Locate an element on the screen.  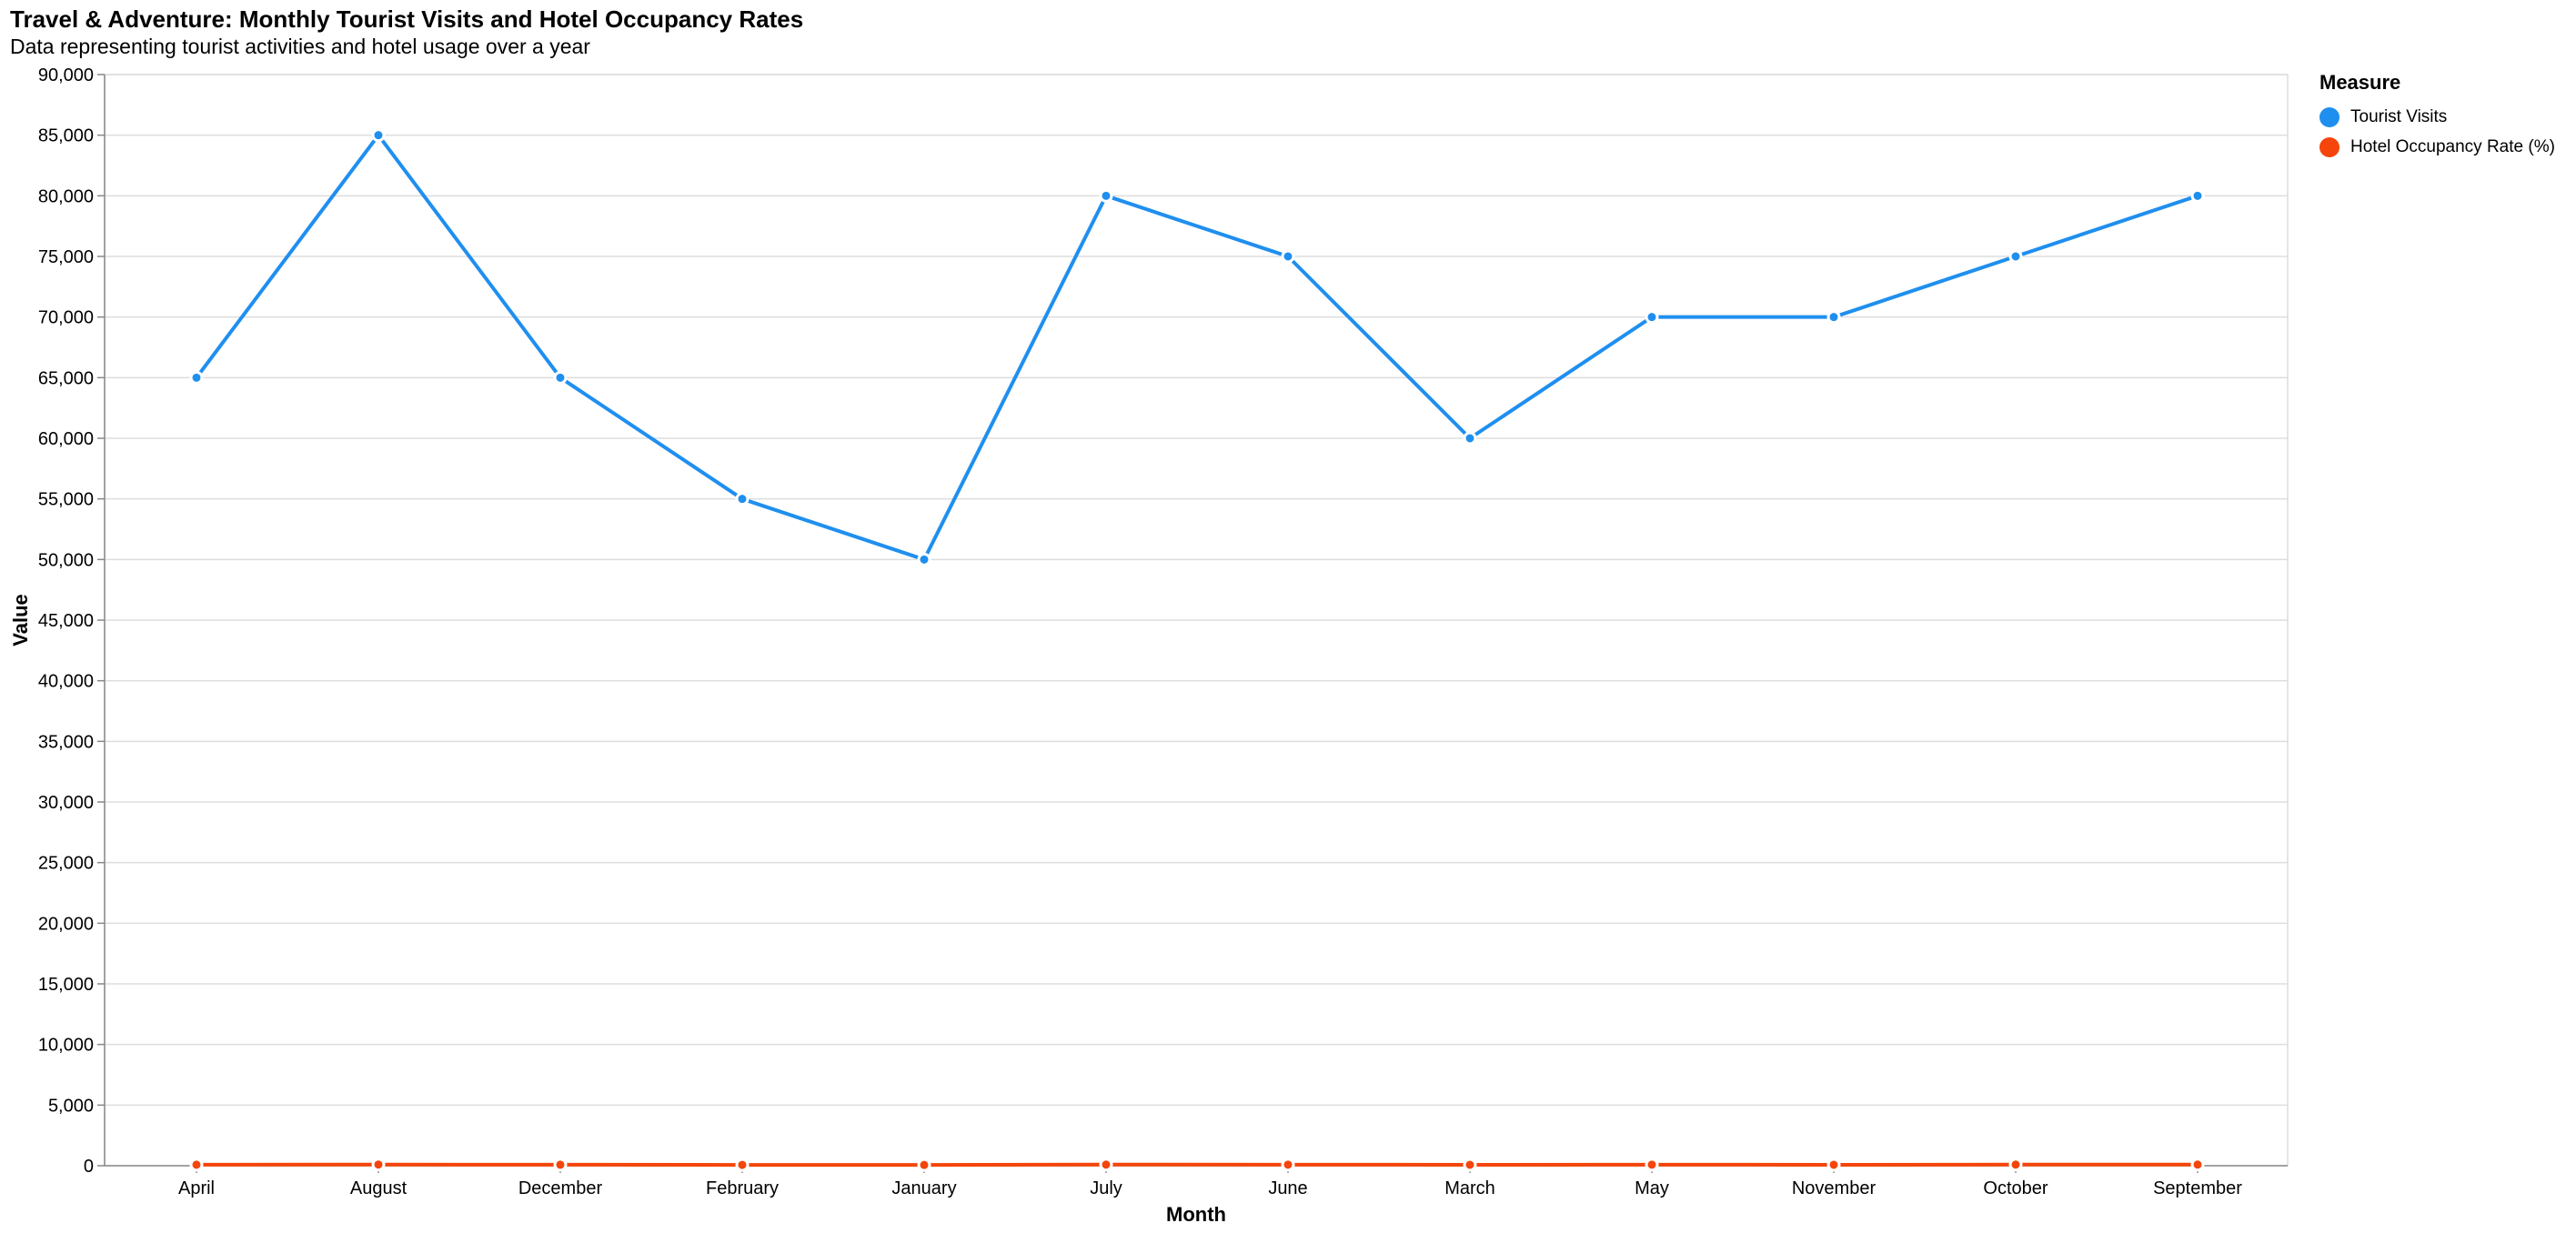
y-tick-label: 15,000 is located at coordinates (66, 985).